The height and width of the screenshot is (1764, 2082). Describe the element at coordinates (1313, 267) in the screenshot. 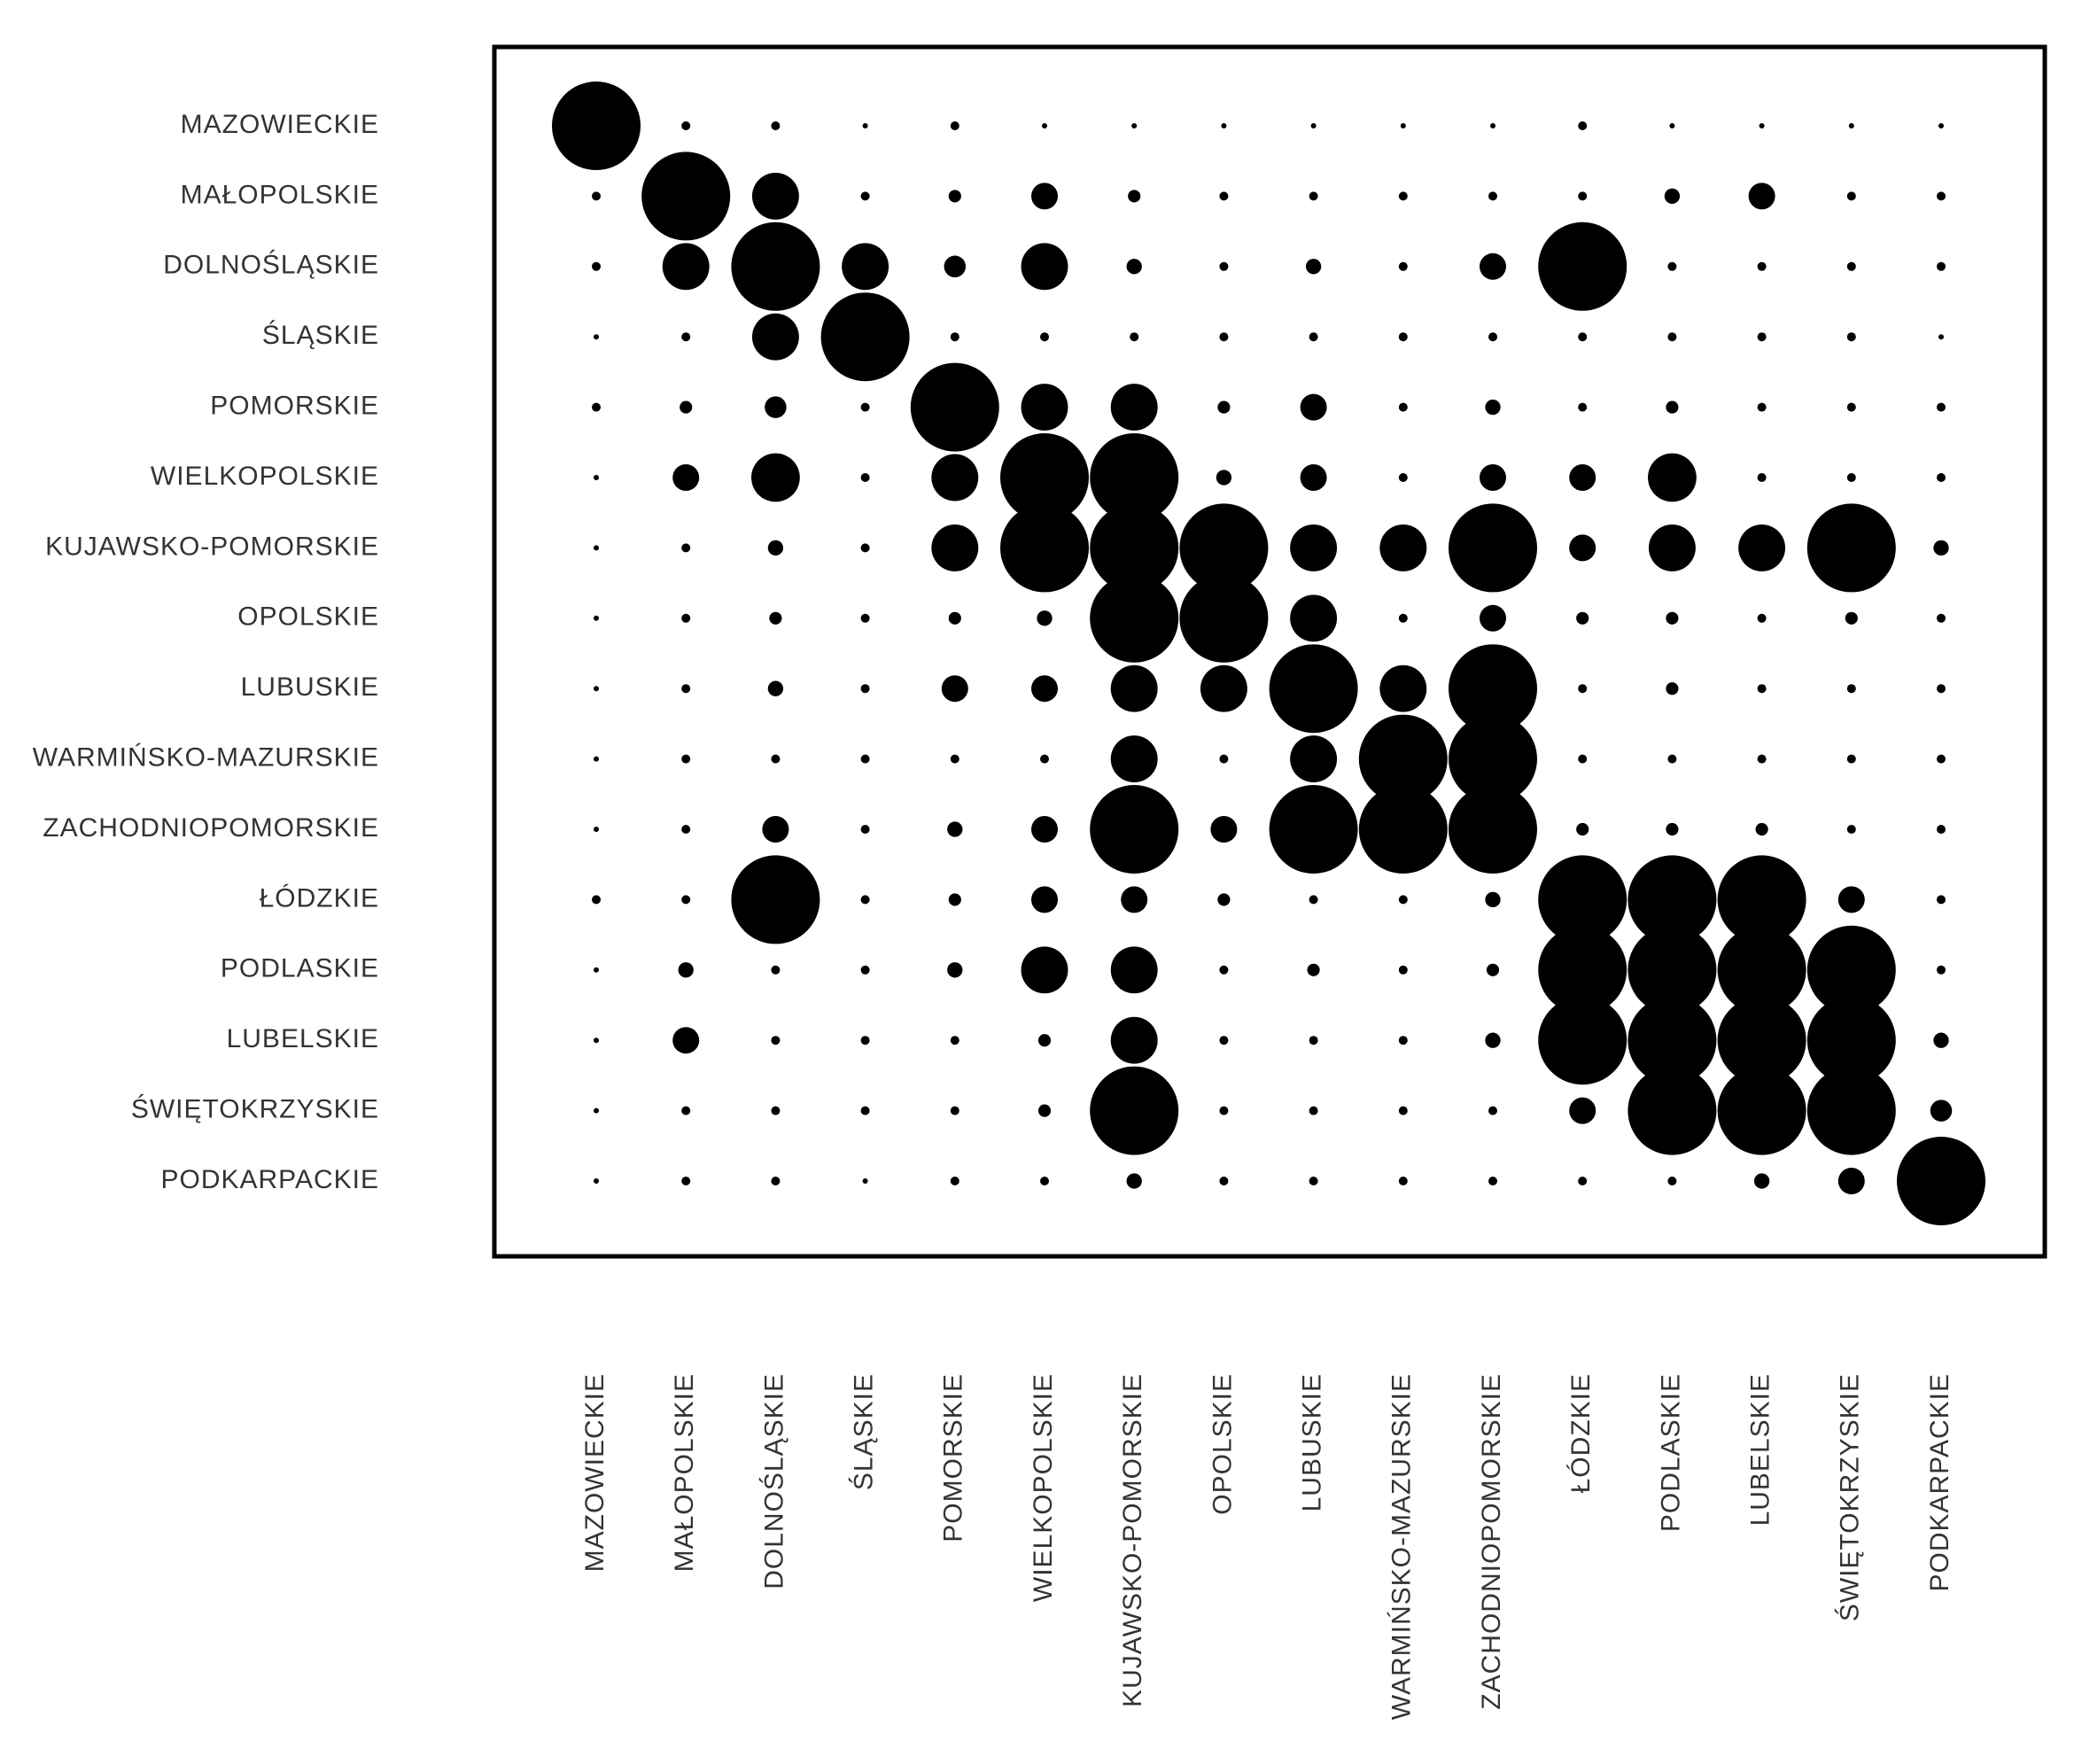

I see `bubble-dolno-l-skie-lubuskie` at that location.